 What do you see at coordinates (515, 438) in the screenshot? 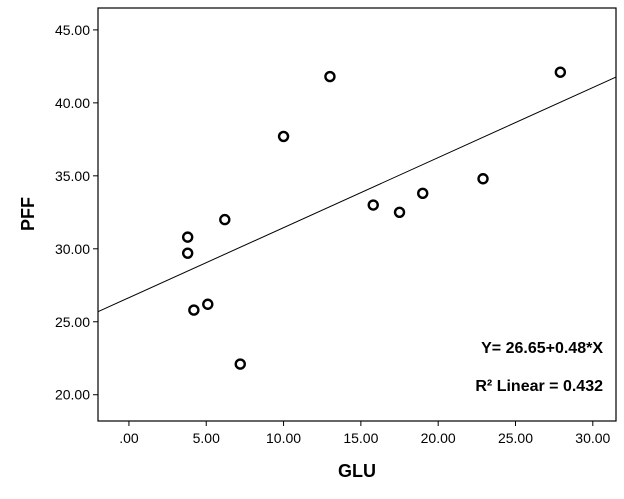
I see `x-tick-label: 25.00` at bounding box center [515, 438].